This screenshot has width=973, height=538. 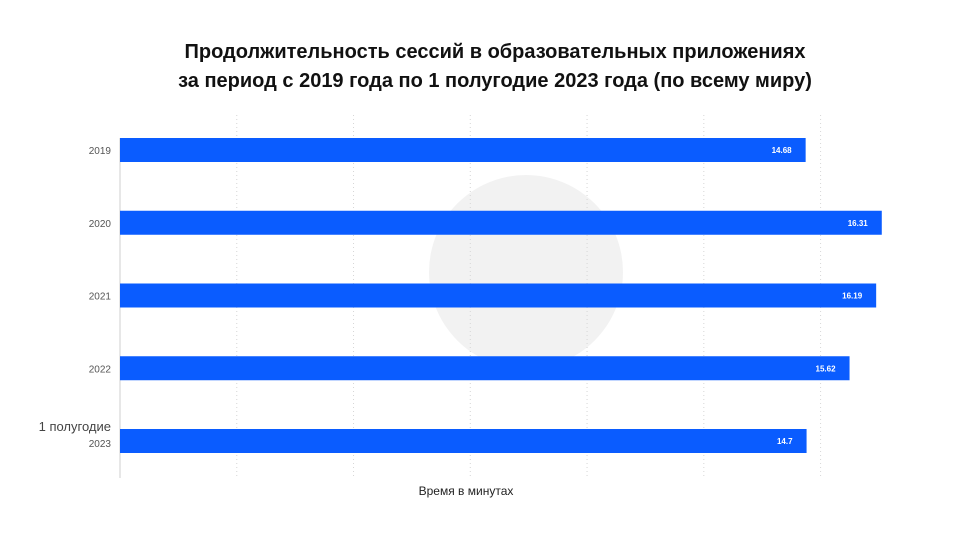 What do you see at coordinates (826, 368) in the screenshot?
I see `bar-value-label: 15.62` at bounding box center [826, 368].